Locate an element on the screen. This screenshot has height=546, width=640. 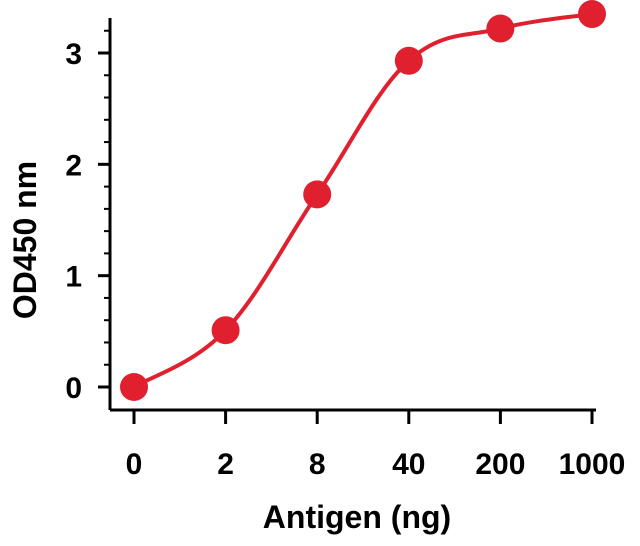
y-tick-label: 0 is located at coordinates (73, 388).